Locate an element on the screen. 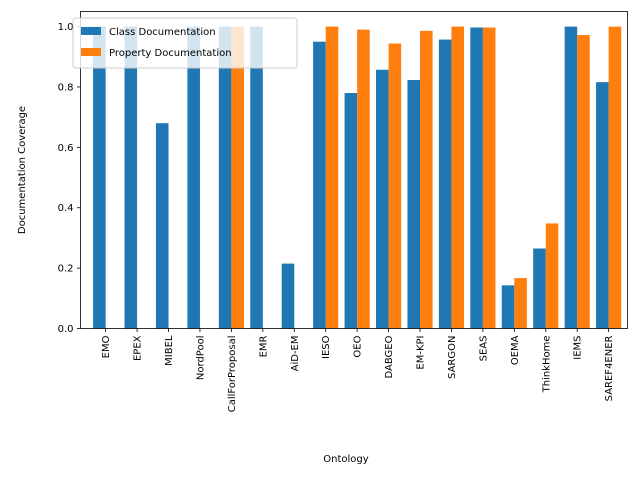  x-tick-label: EM-KPI is located at coordinates (421, 353).